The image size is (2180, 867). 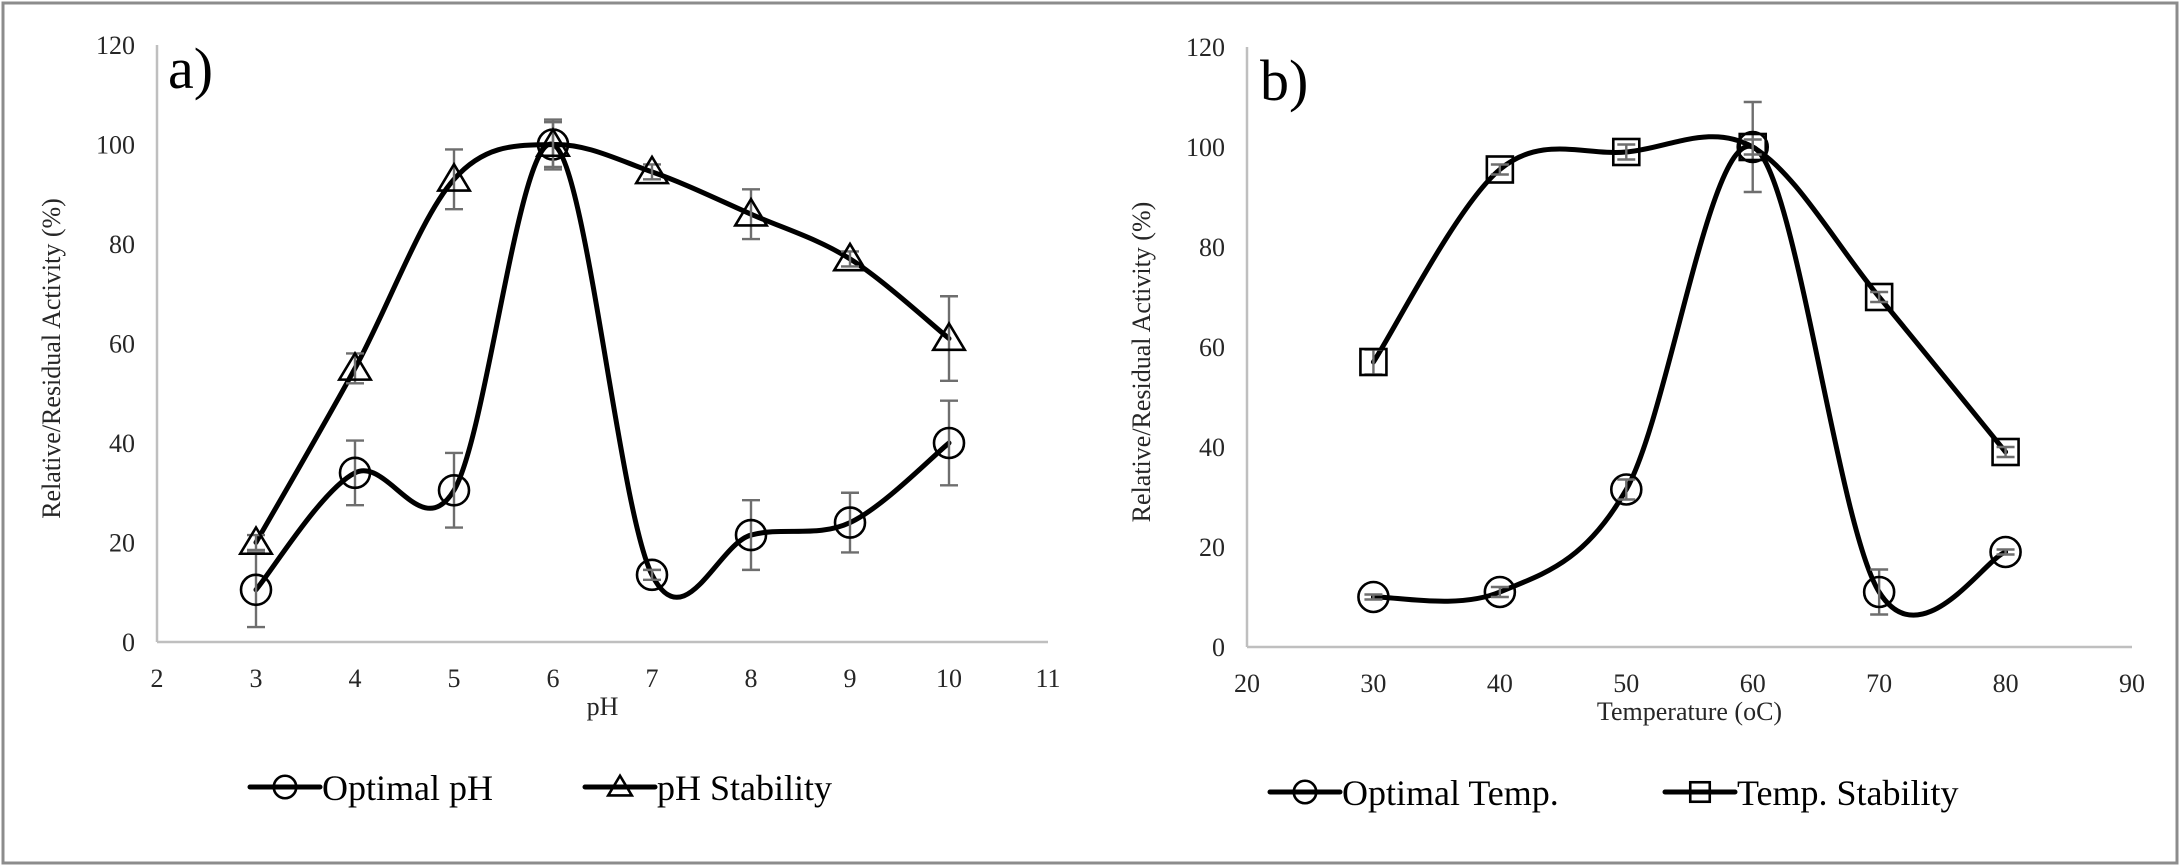 I want to click on x-tick-label: 3, so click(x=256, y=678).